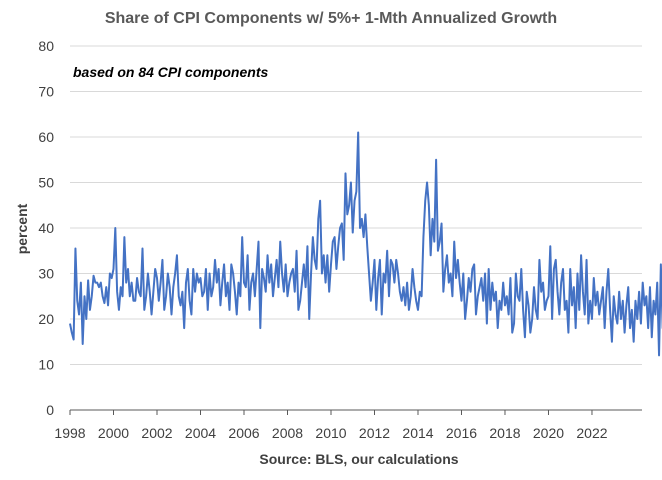 Image resolution: width=662 pixels, height=480 pixels. I want to click on x-tick-label: 2010, so click(330, 433).